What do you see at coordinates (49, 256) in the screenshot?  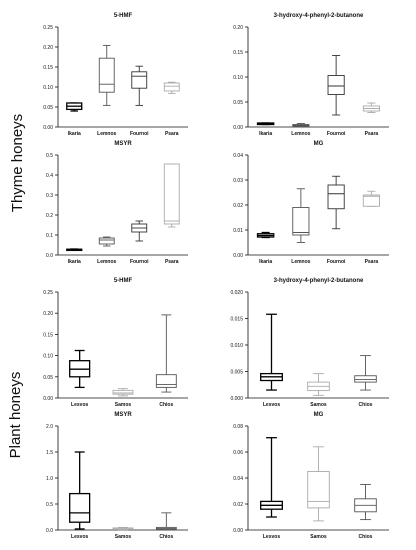 I see `y-tick-label: 0.0` at bounding box center [49, 256].